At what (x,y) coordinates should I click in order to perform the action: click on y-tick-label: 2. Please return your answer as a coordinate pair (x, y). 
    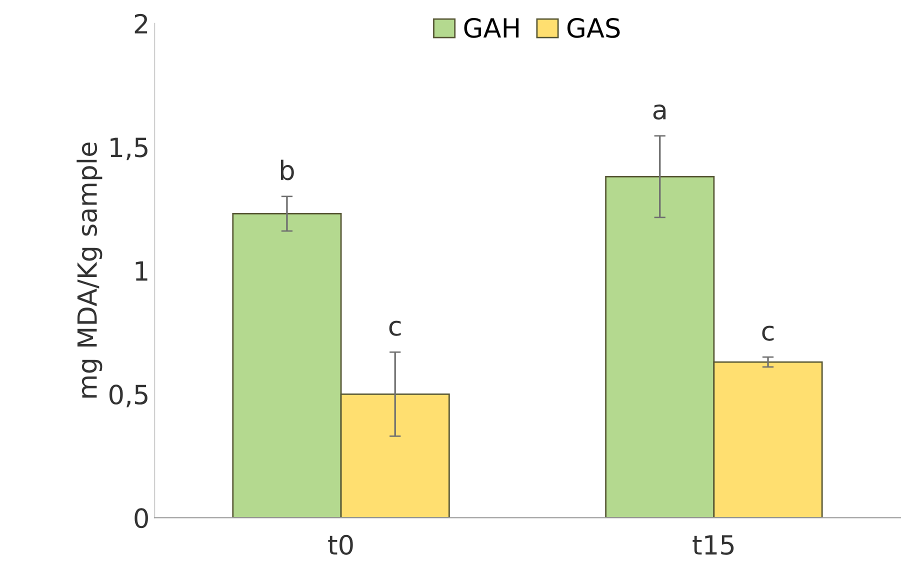
    Looking at the image, I should click on (141, 24).